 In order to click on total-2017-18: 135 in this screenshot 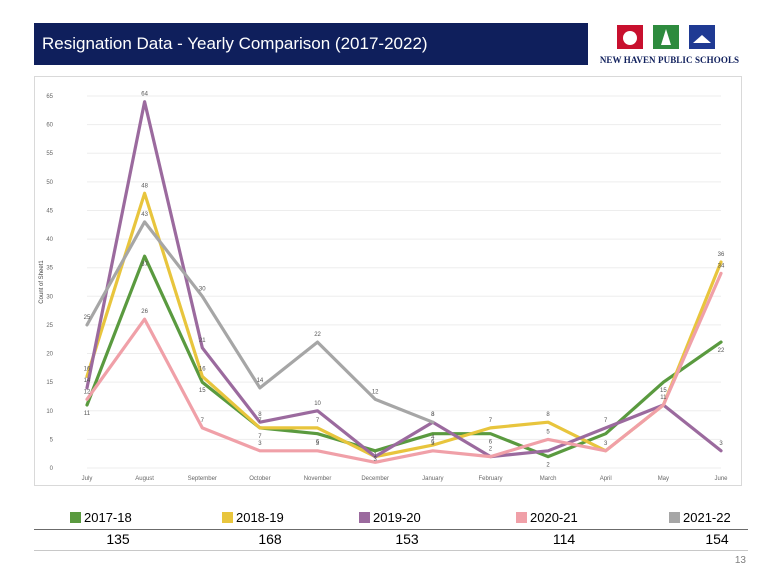, I will do `click(118, 539)`.